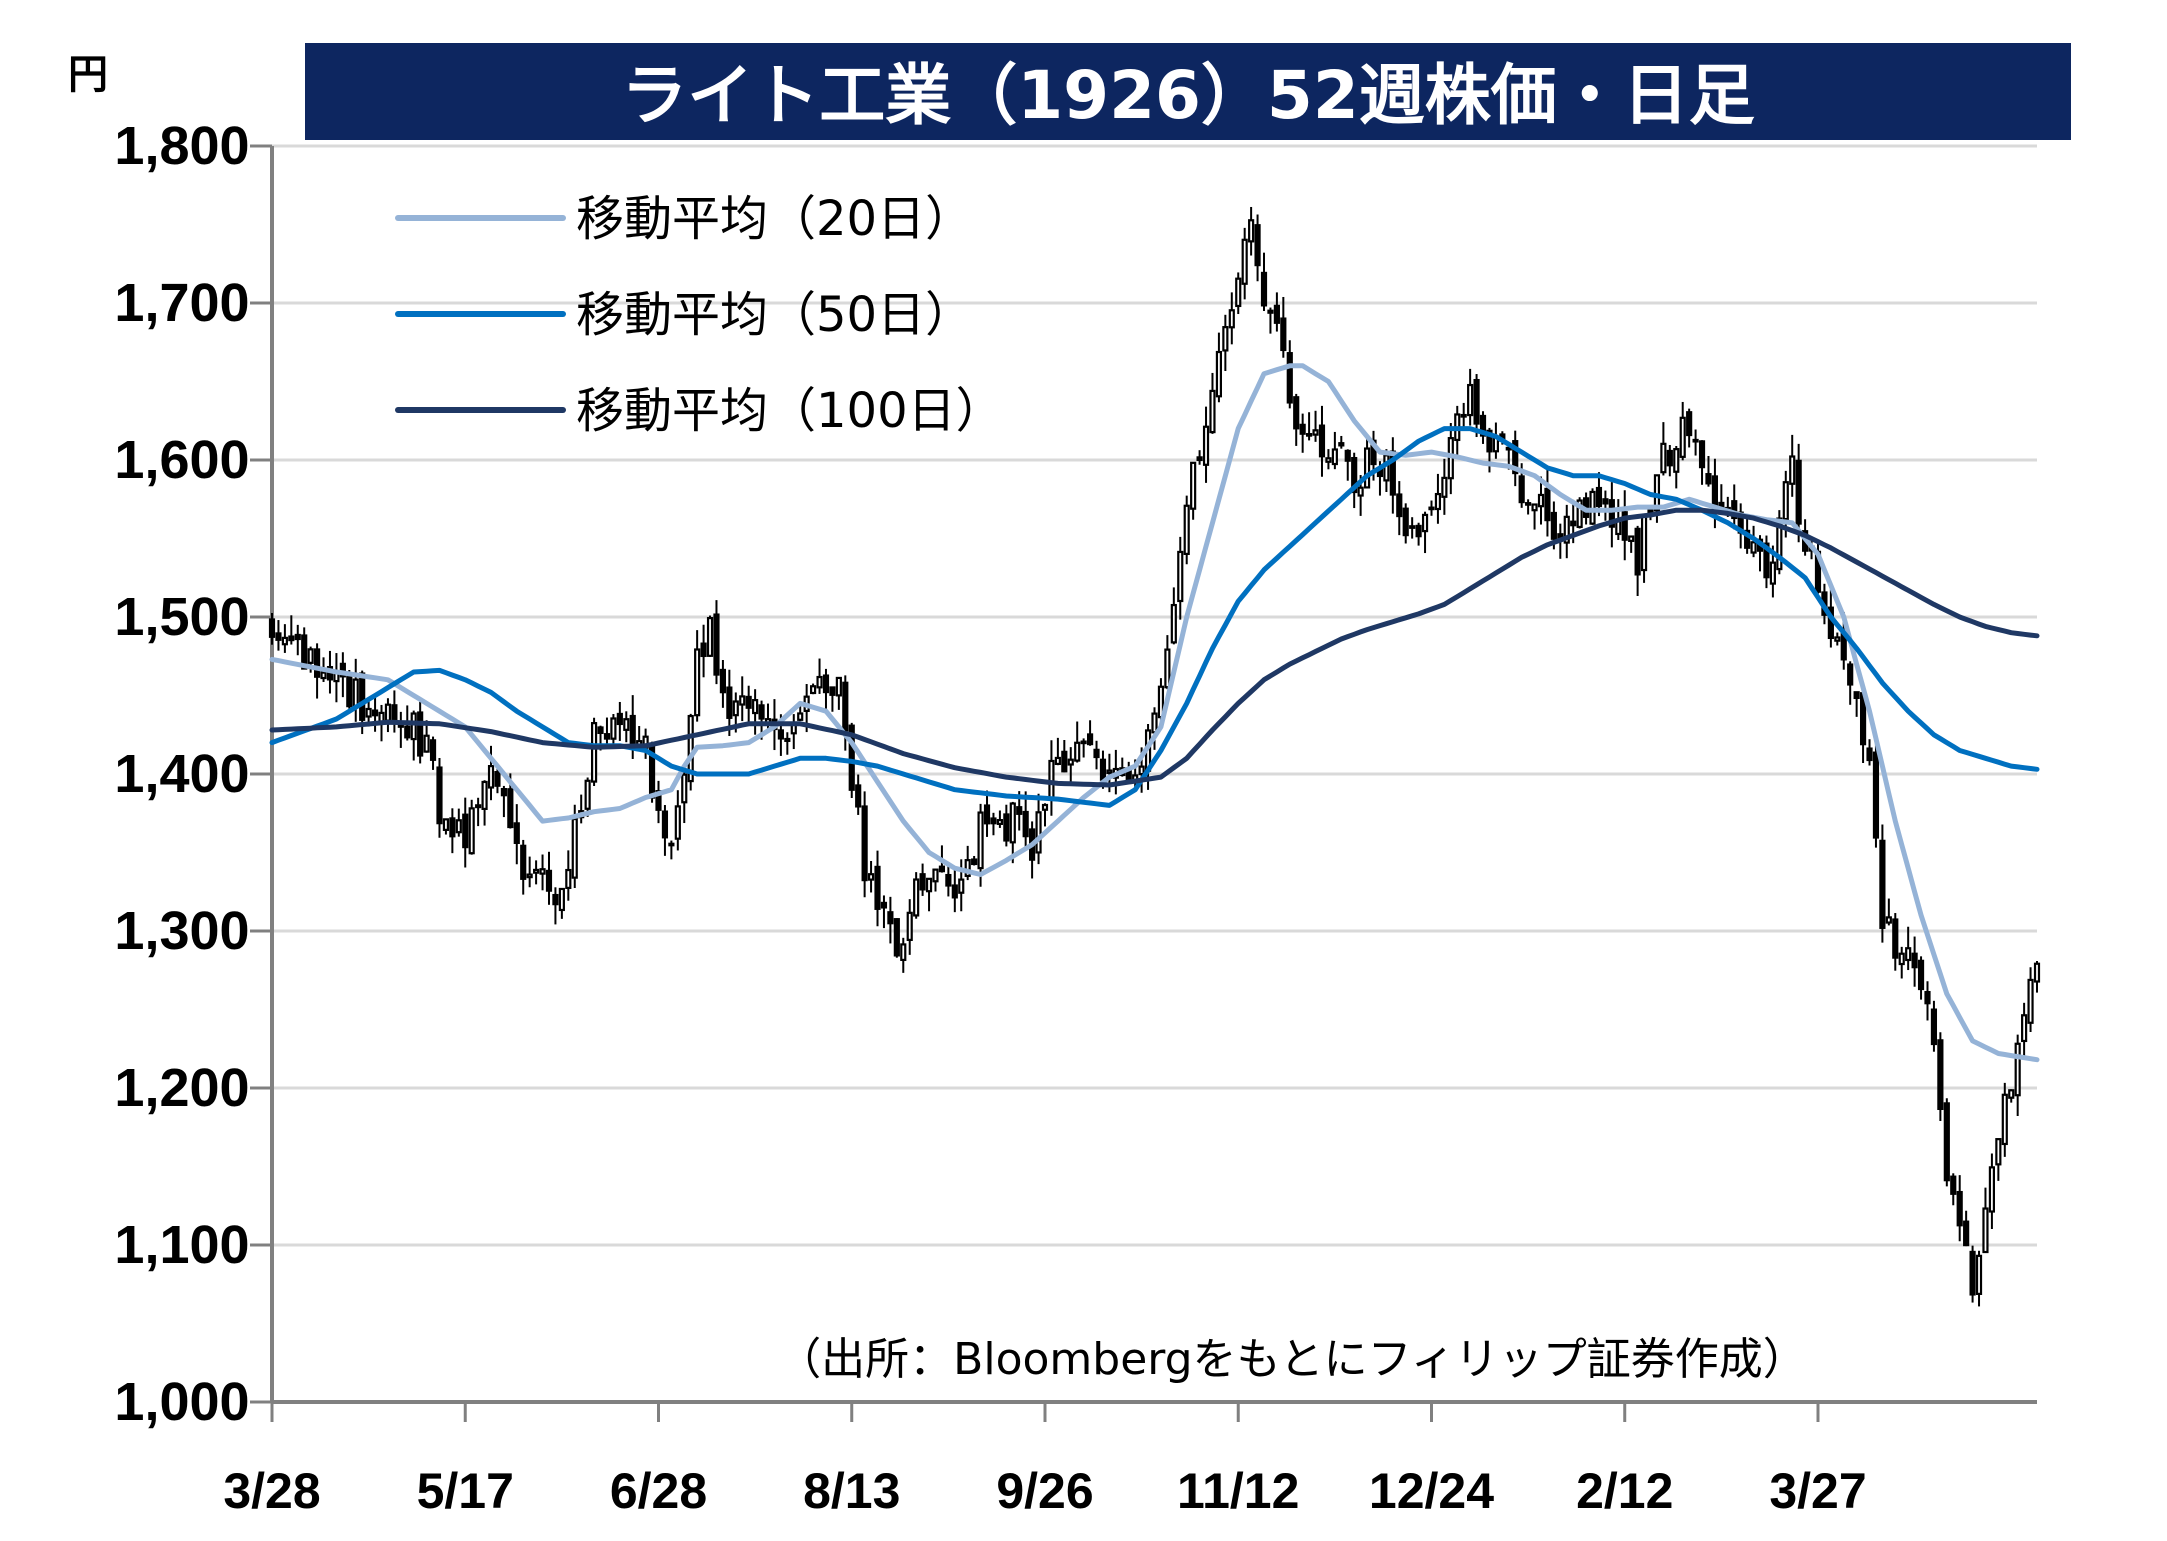 This screenshot has height=1541, width=2167. Describe the element at coordinates (774, 219) in the screenshot. I see `legend-label-ma20: 移動平均（20日）` at that location.